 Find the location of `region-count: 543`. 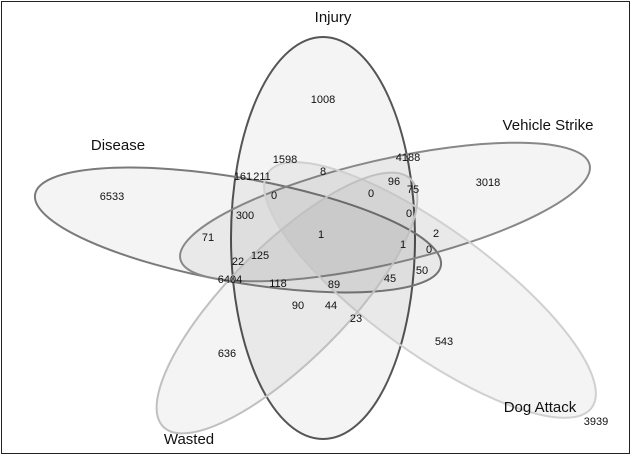

region-count: 543 is located at coordinates (444, 342).